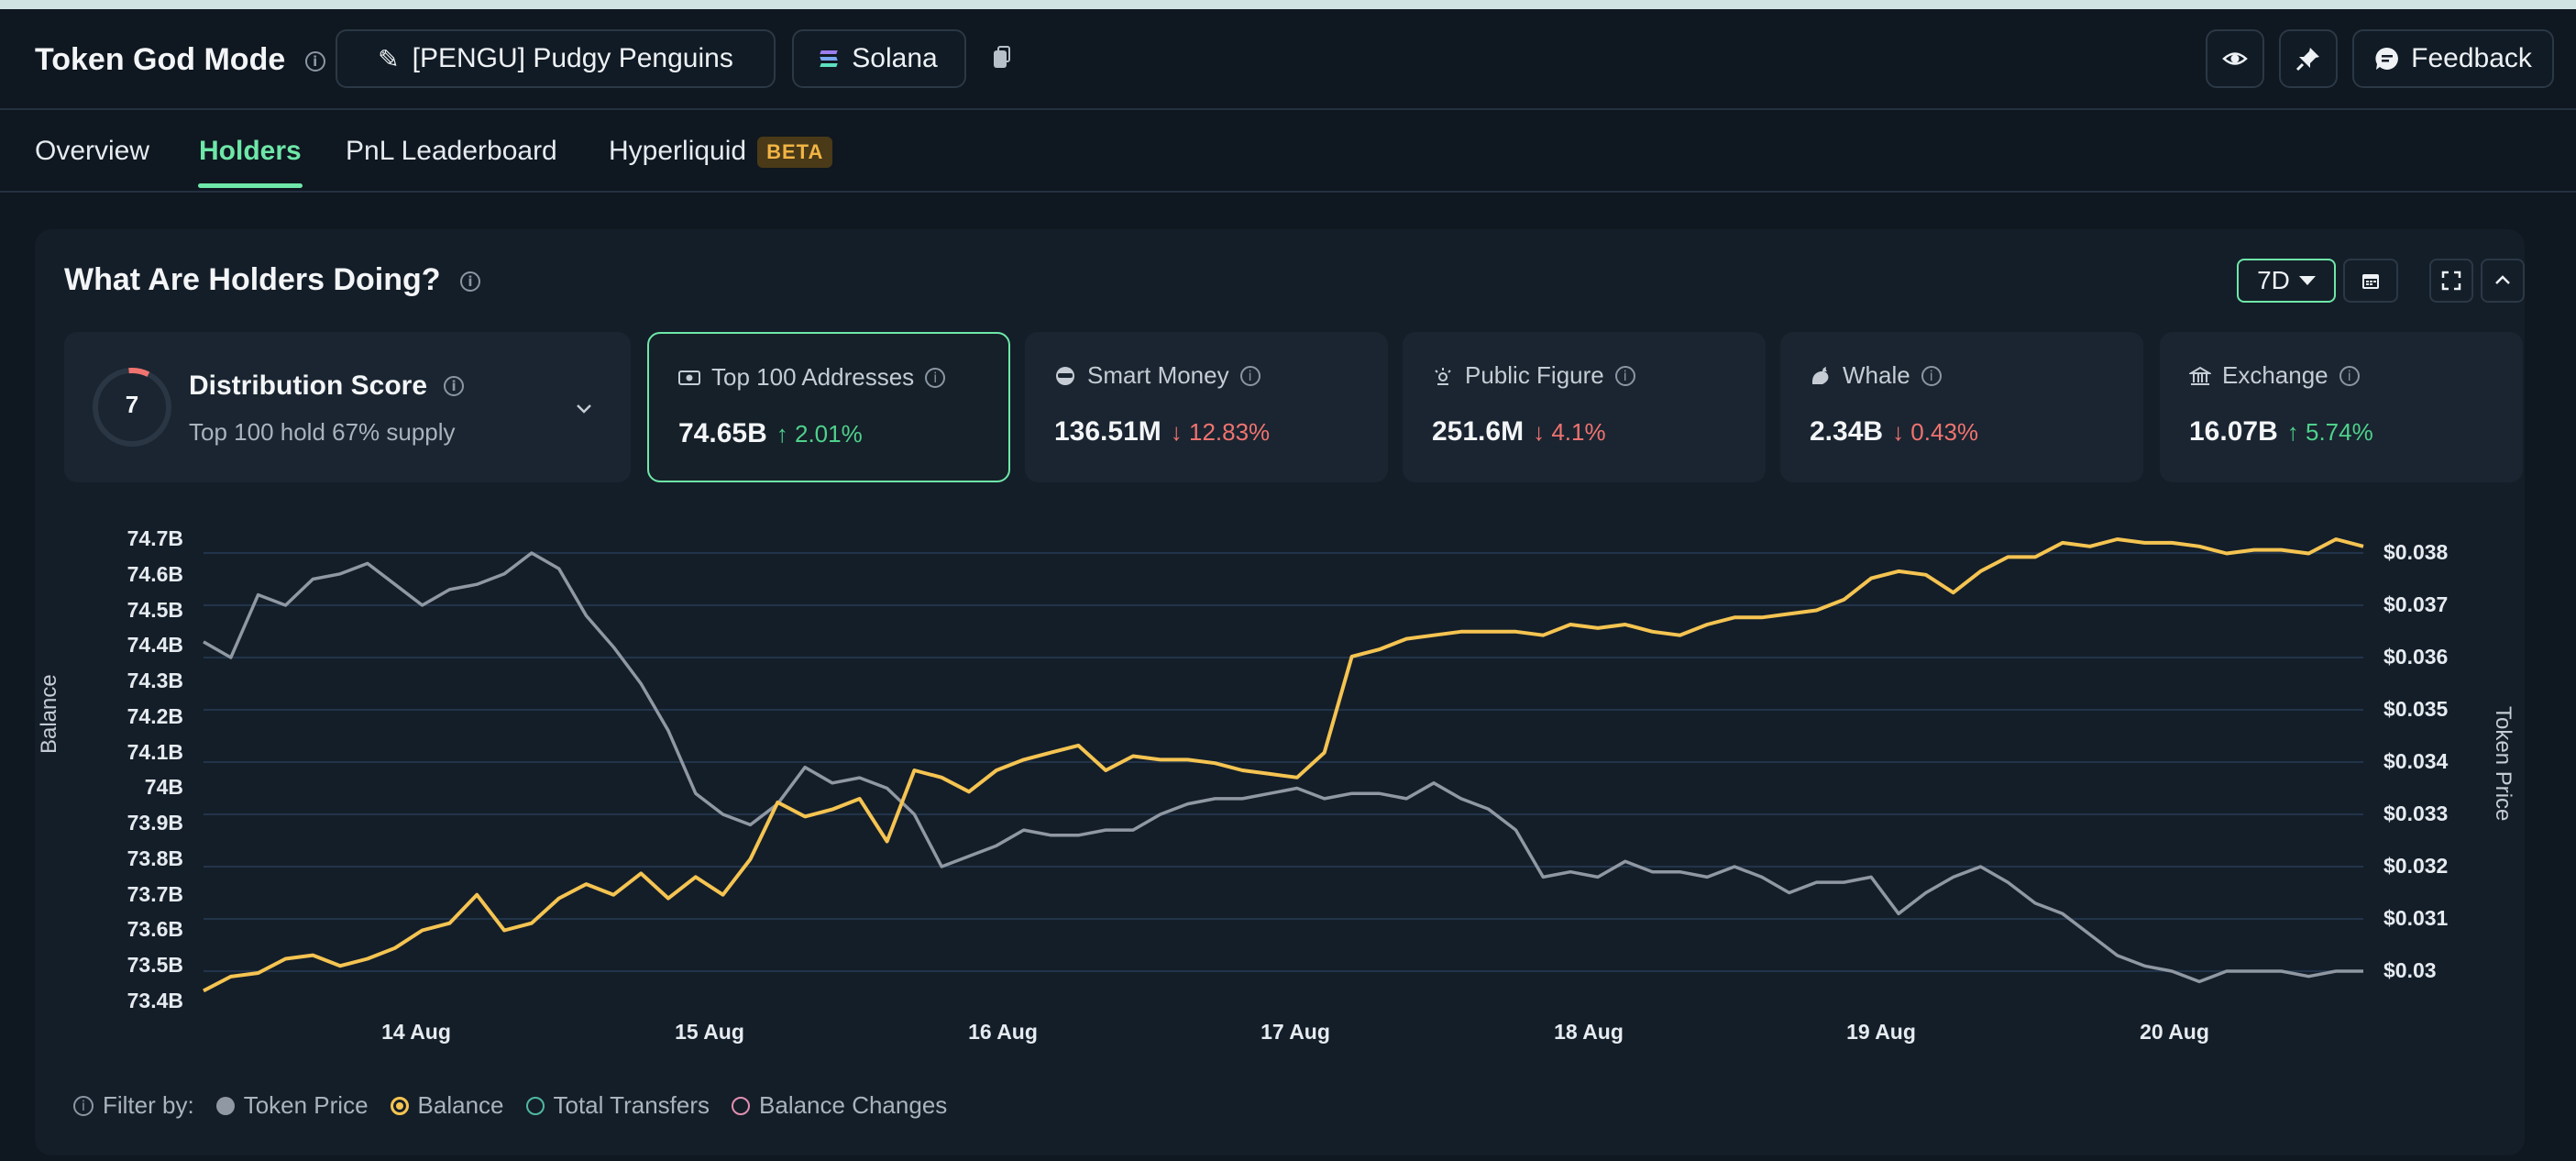  What do you see at coordinates (389, 58) in the screenshot?
I see `pencil-icon: ✎` at bounding box center [389, 58].